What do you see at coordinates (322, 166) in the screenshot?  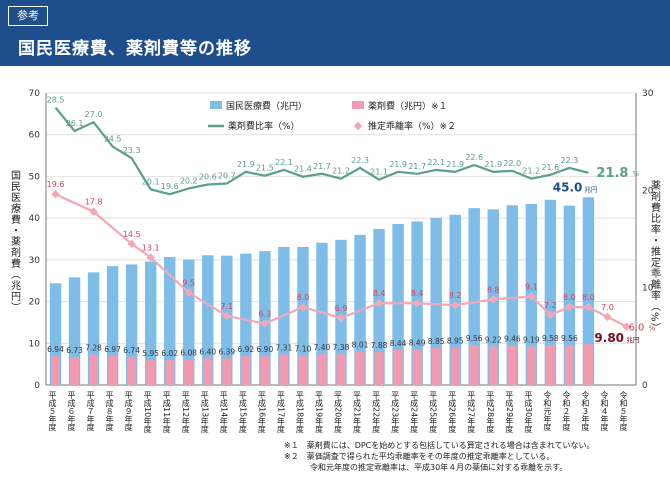 I see `drug-ratio-label: 21.7` at bounding box center [322, 166].